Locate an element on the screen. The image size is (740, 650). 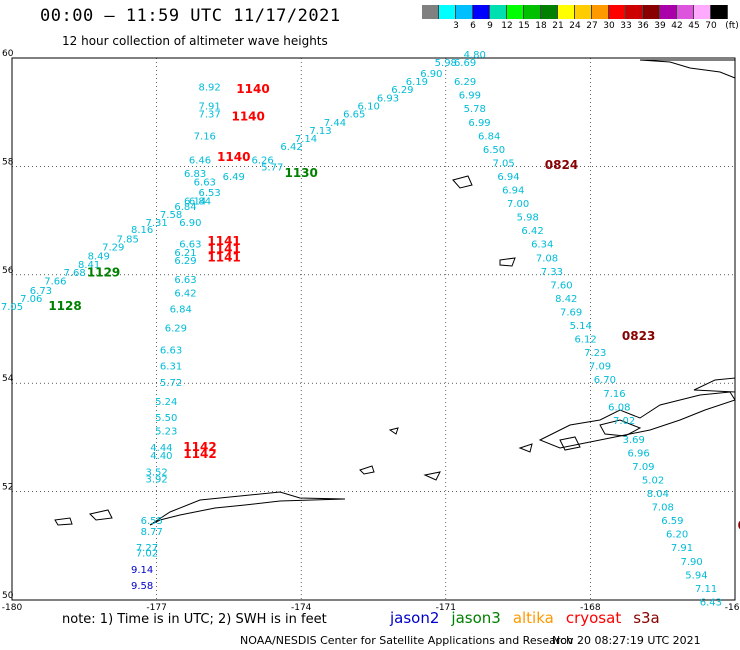
legend-tick-label: 15 is located at coordinates (524, 26).